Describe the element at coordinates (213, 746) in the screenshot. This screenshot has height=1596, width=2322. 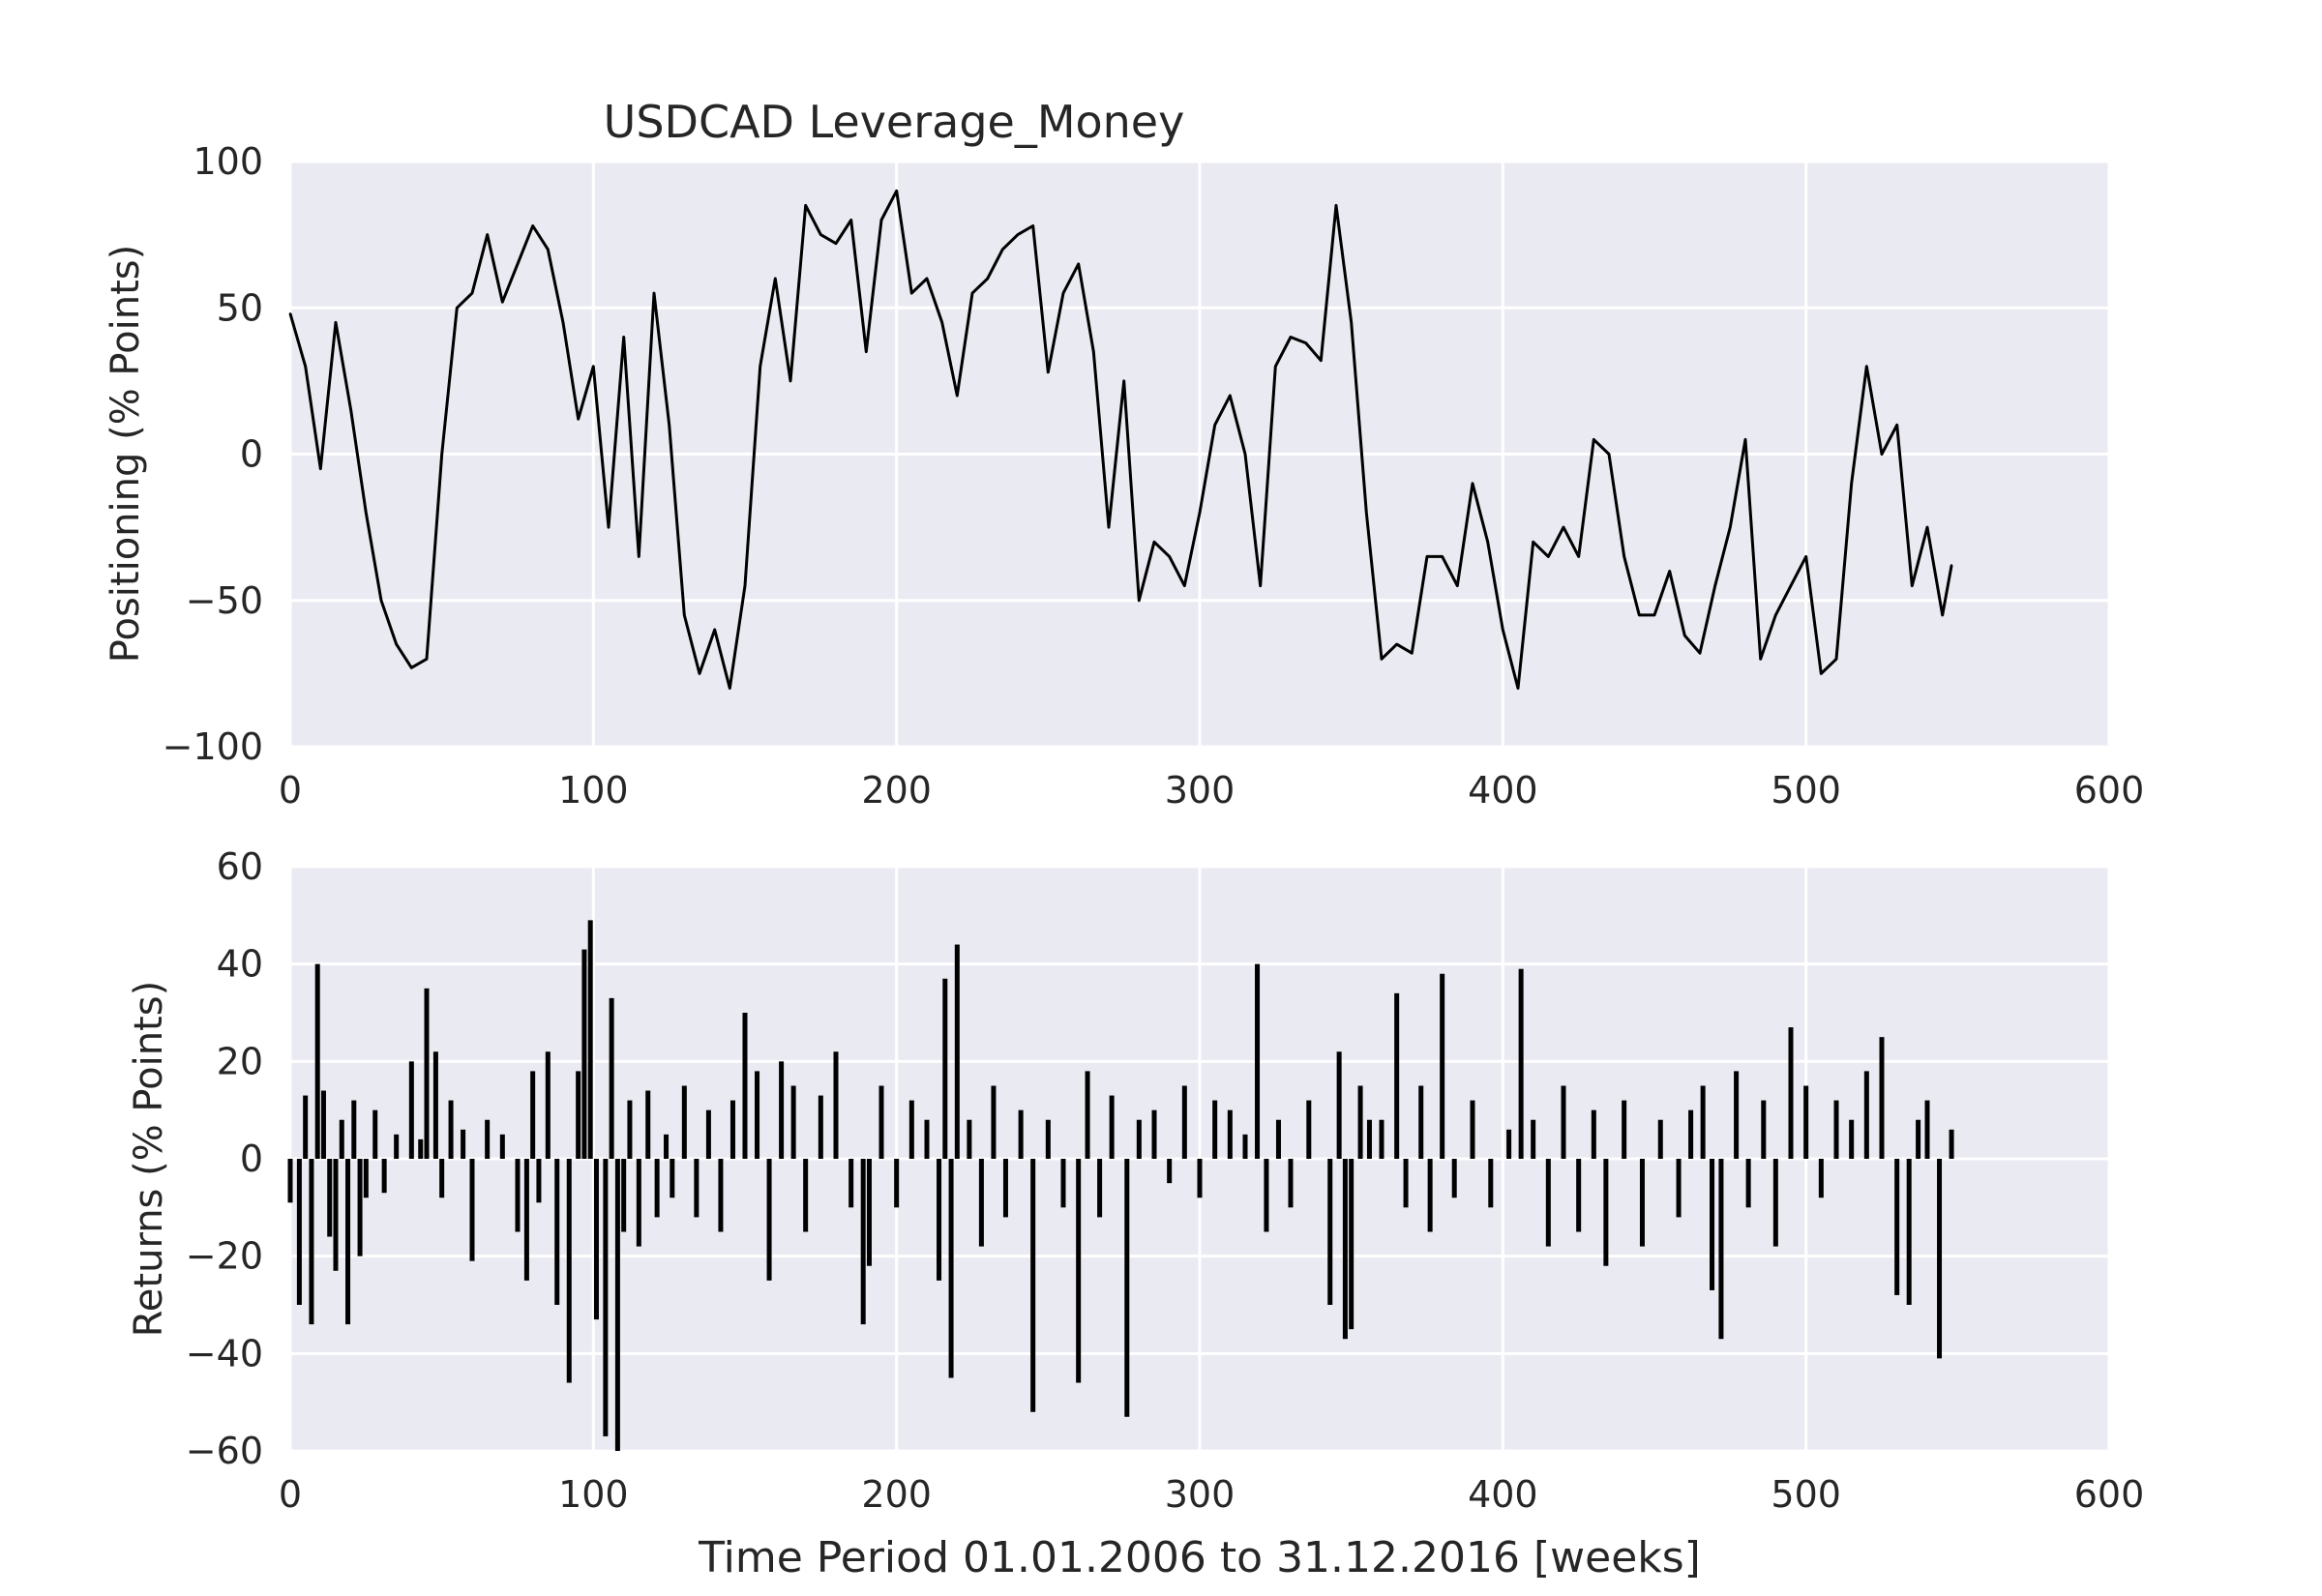
I see `positioning-y-tick-label: −100` at that location.